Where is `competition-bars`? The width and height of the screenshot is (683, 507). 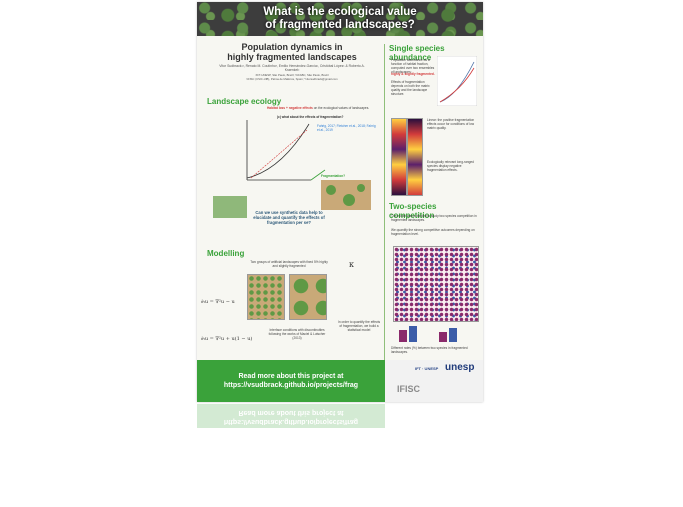 competition-bars is located at coordinates (428, 334).